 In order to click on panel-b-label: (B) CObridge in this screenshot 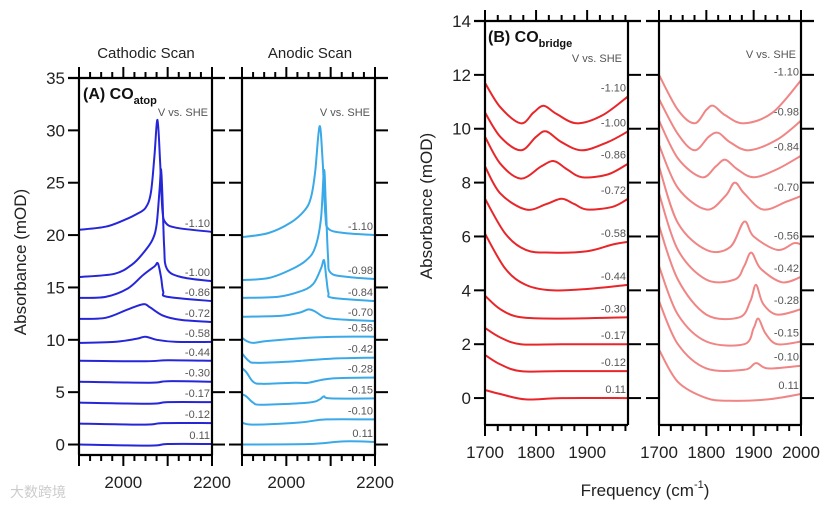, I will do `click(530, 39)`.